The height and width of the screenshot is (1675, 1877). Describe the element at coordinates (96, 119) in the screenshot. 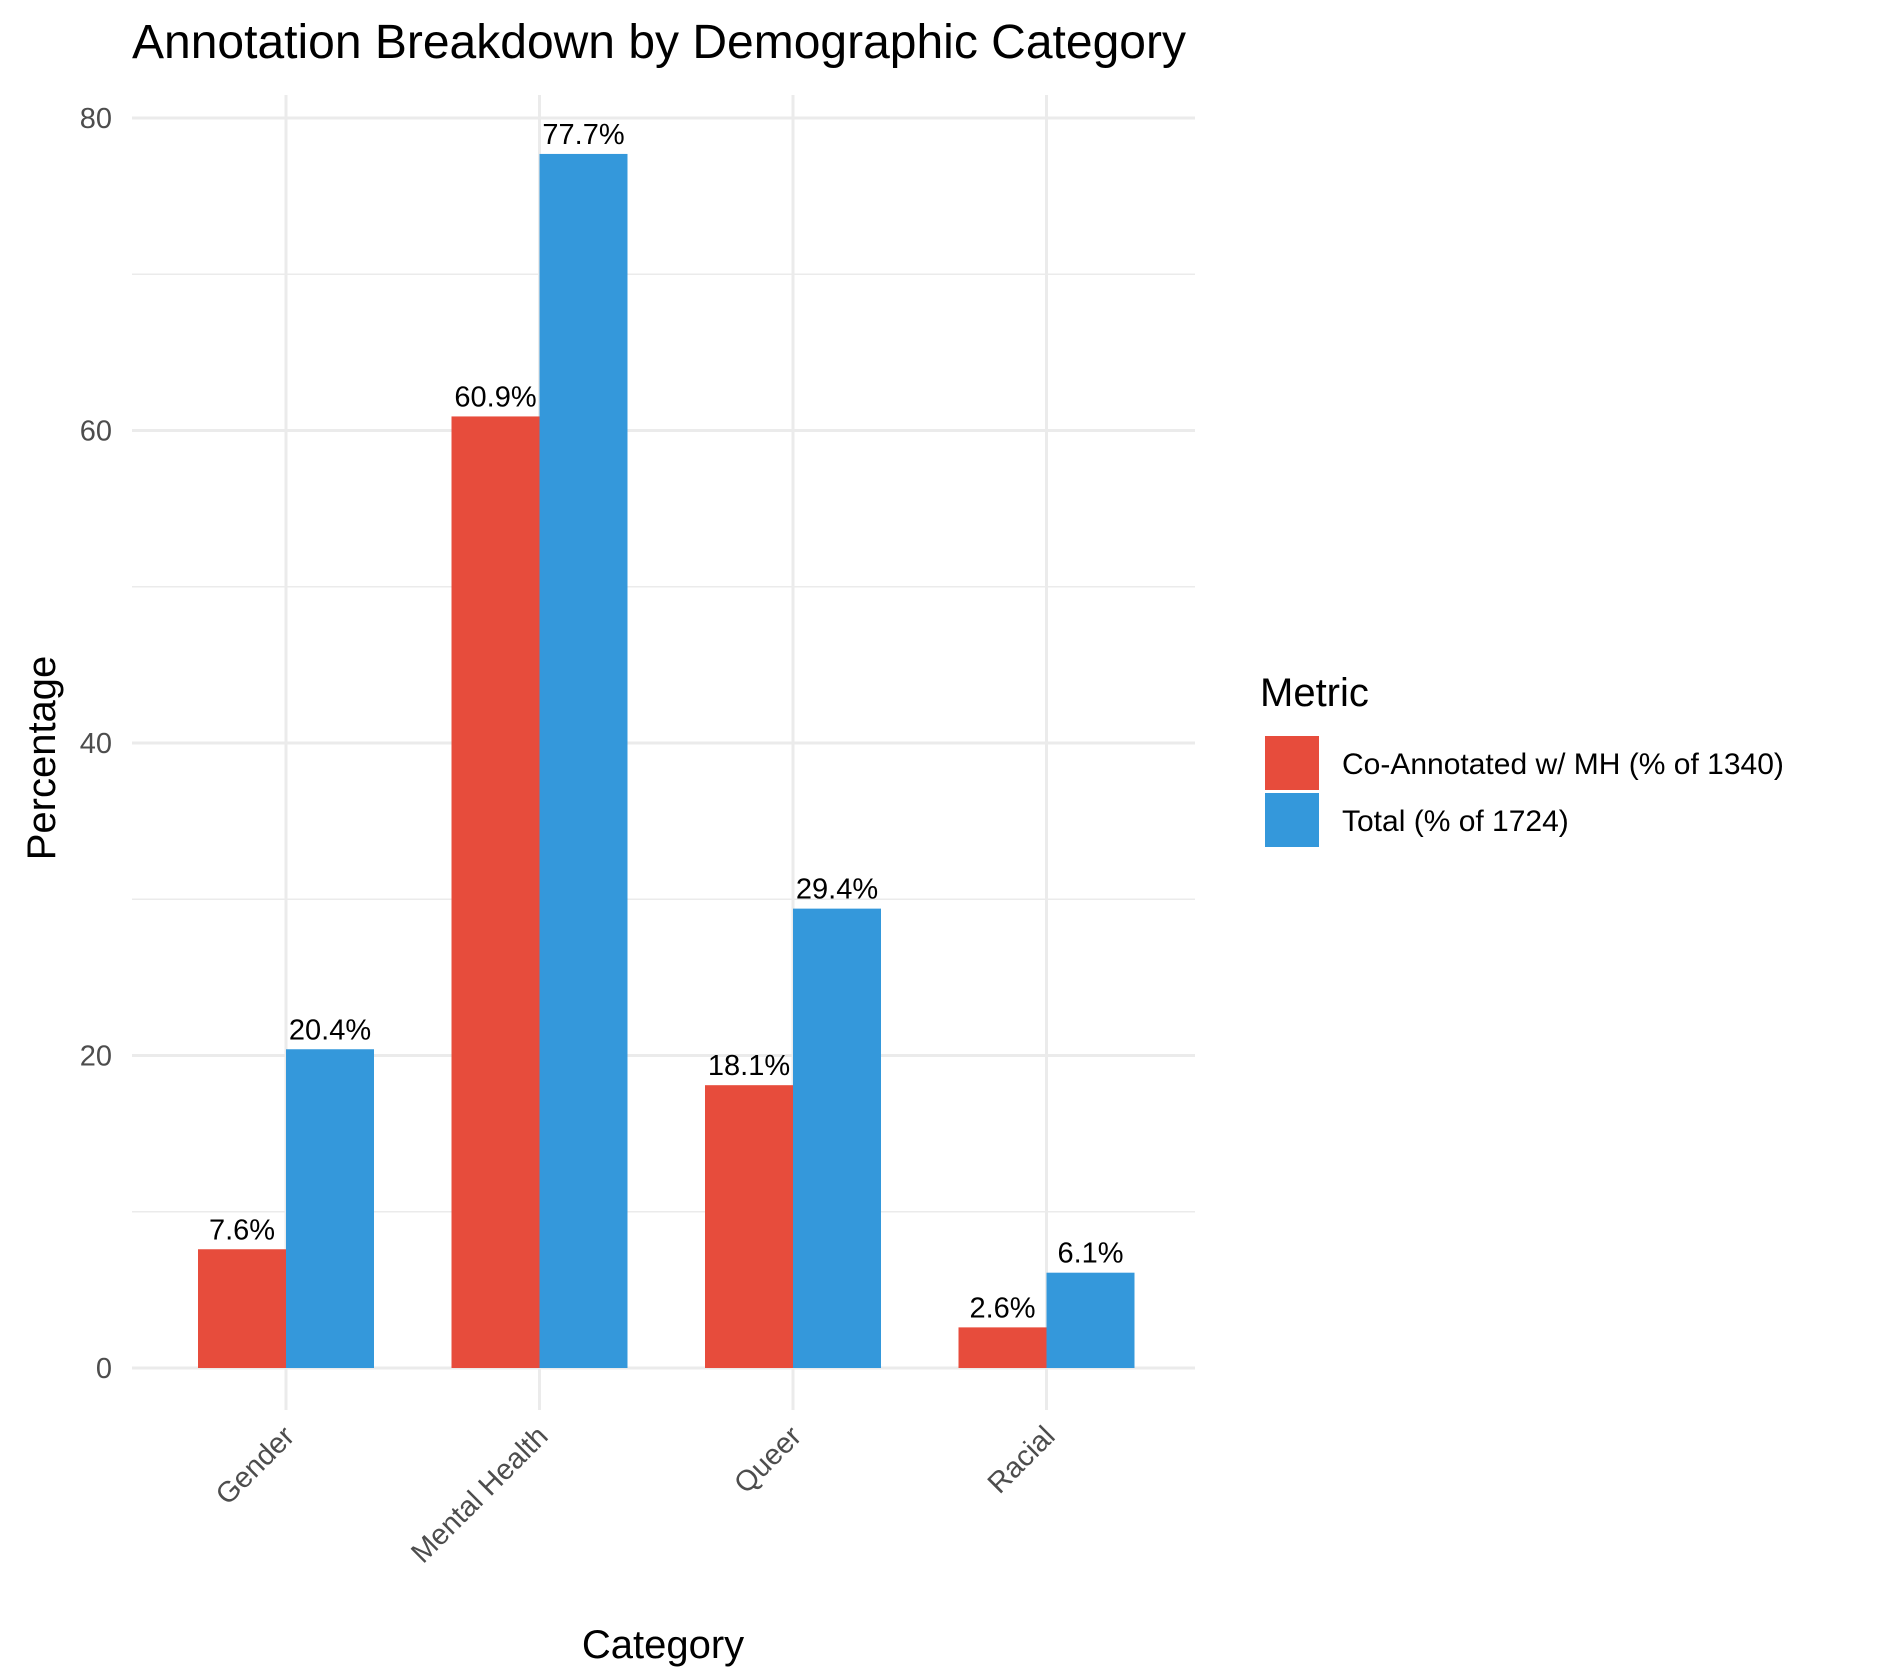

I see `y-tick-label: 80` at that location.